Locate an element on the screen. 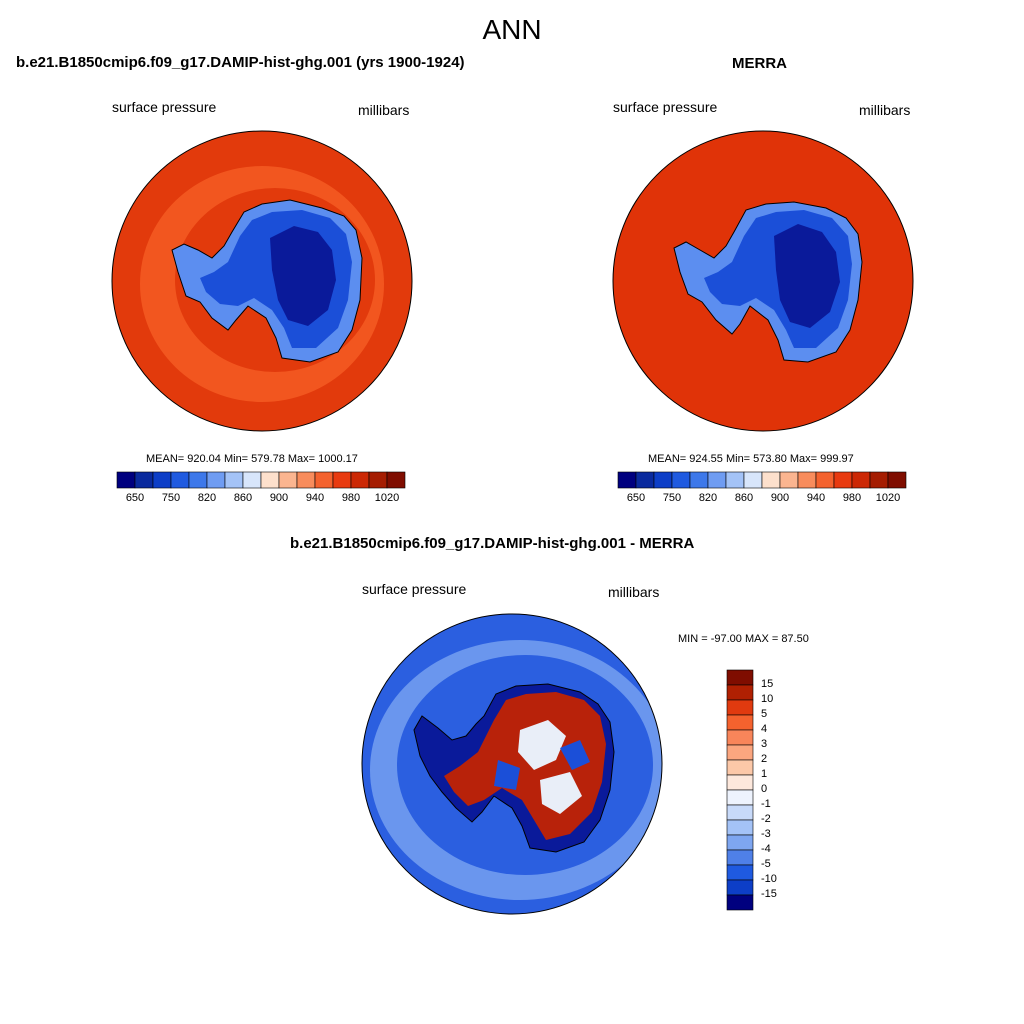  colorbar-tick-label: -1 is located at coordinates (766, 804).